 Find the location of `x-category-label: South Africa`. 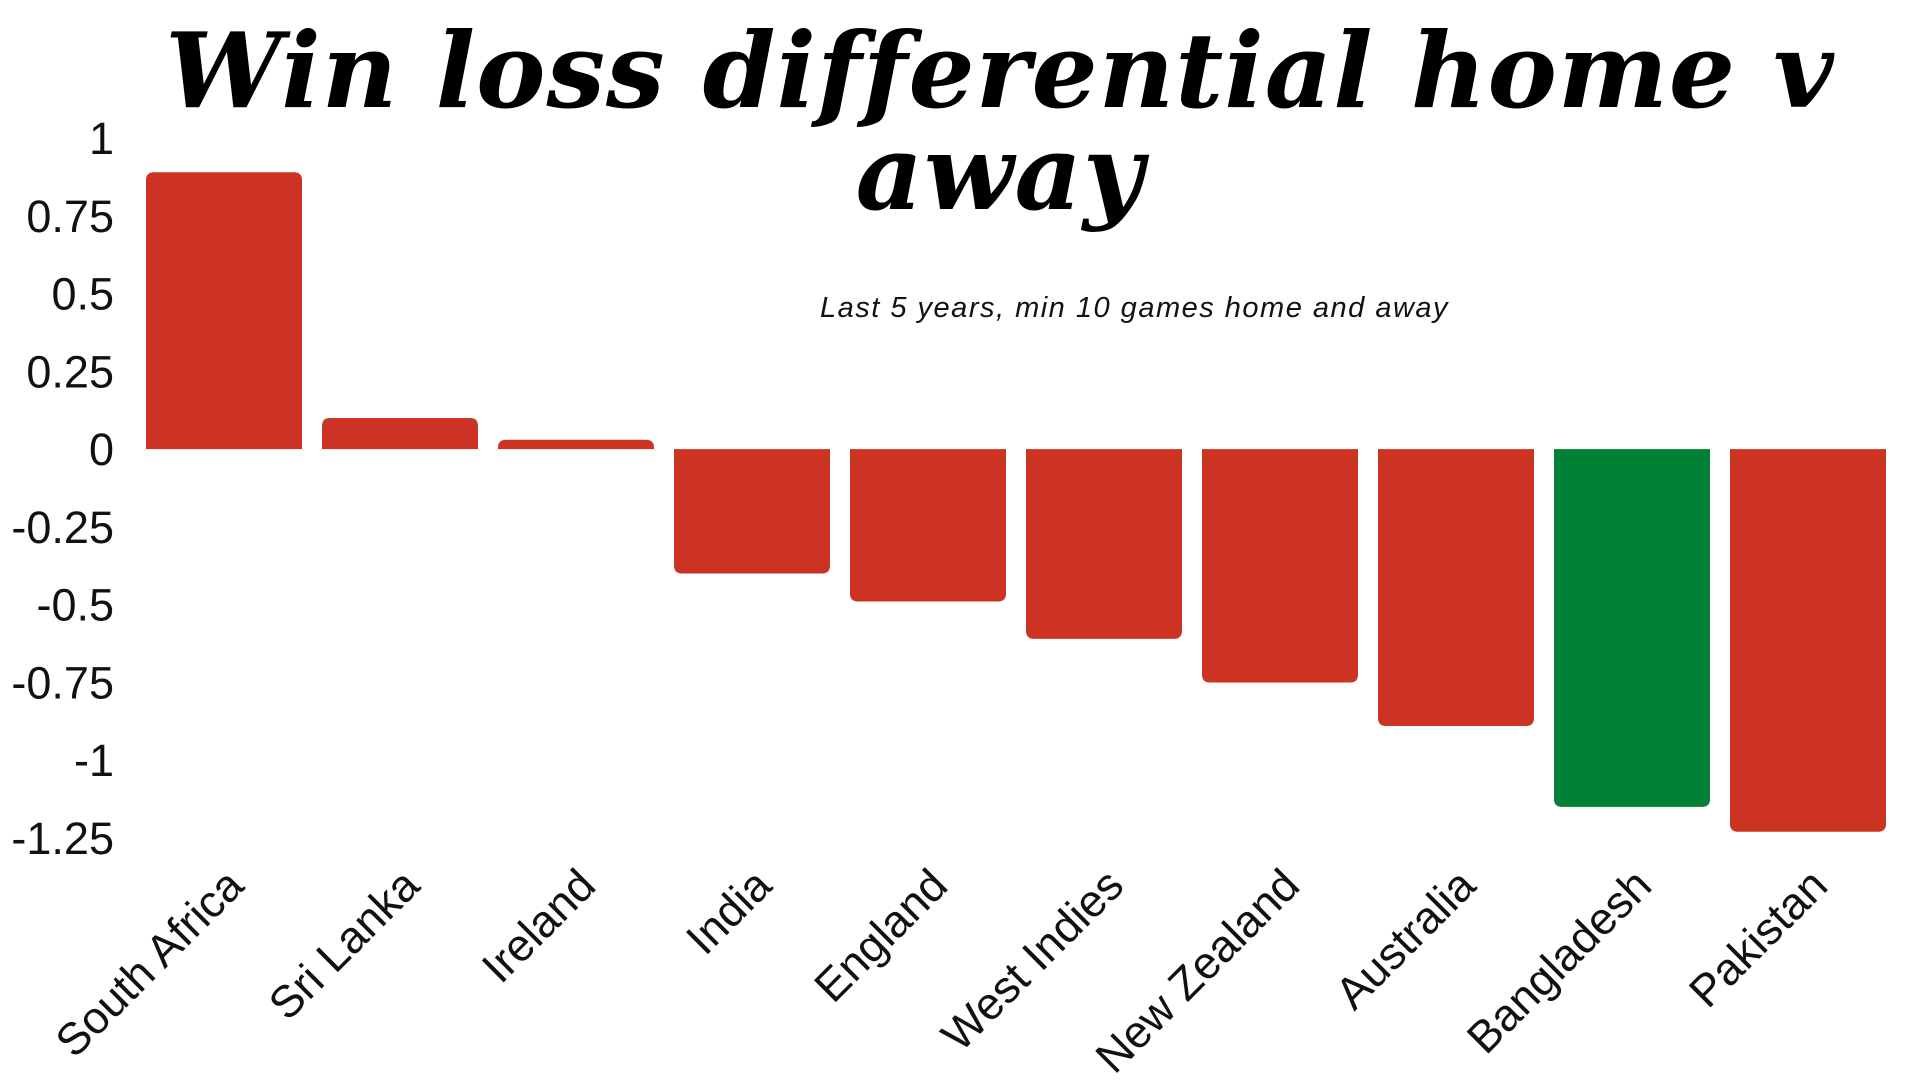

x-category-label: South Africa is located at coordinates (149, 962).